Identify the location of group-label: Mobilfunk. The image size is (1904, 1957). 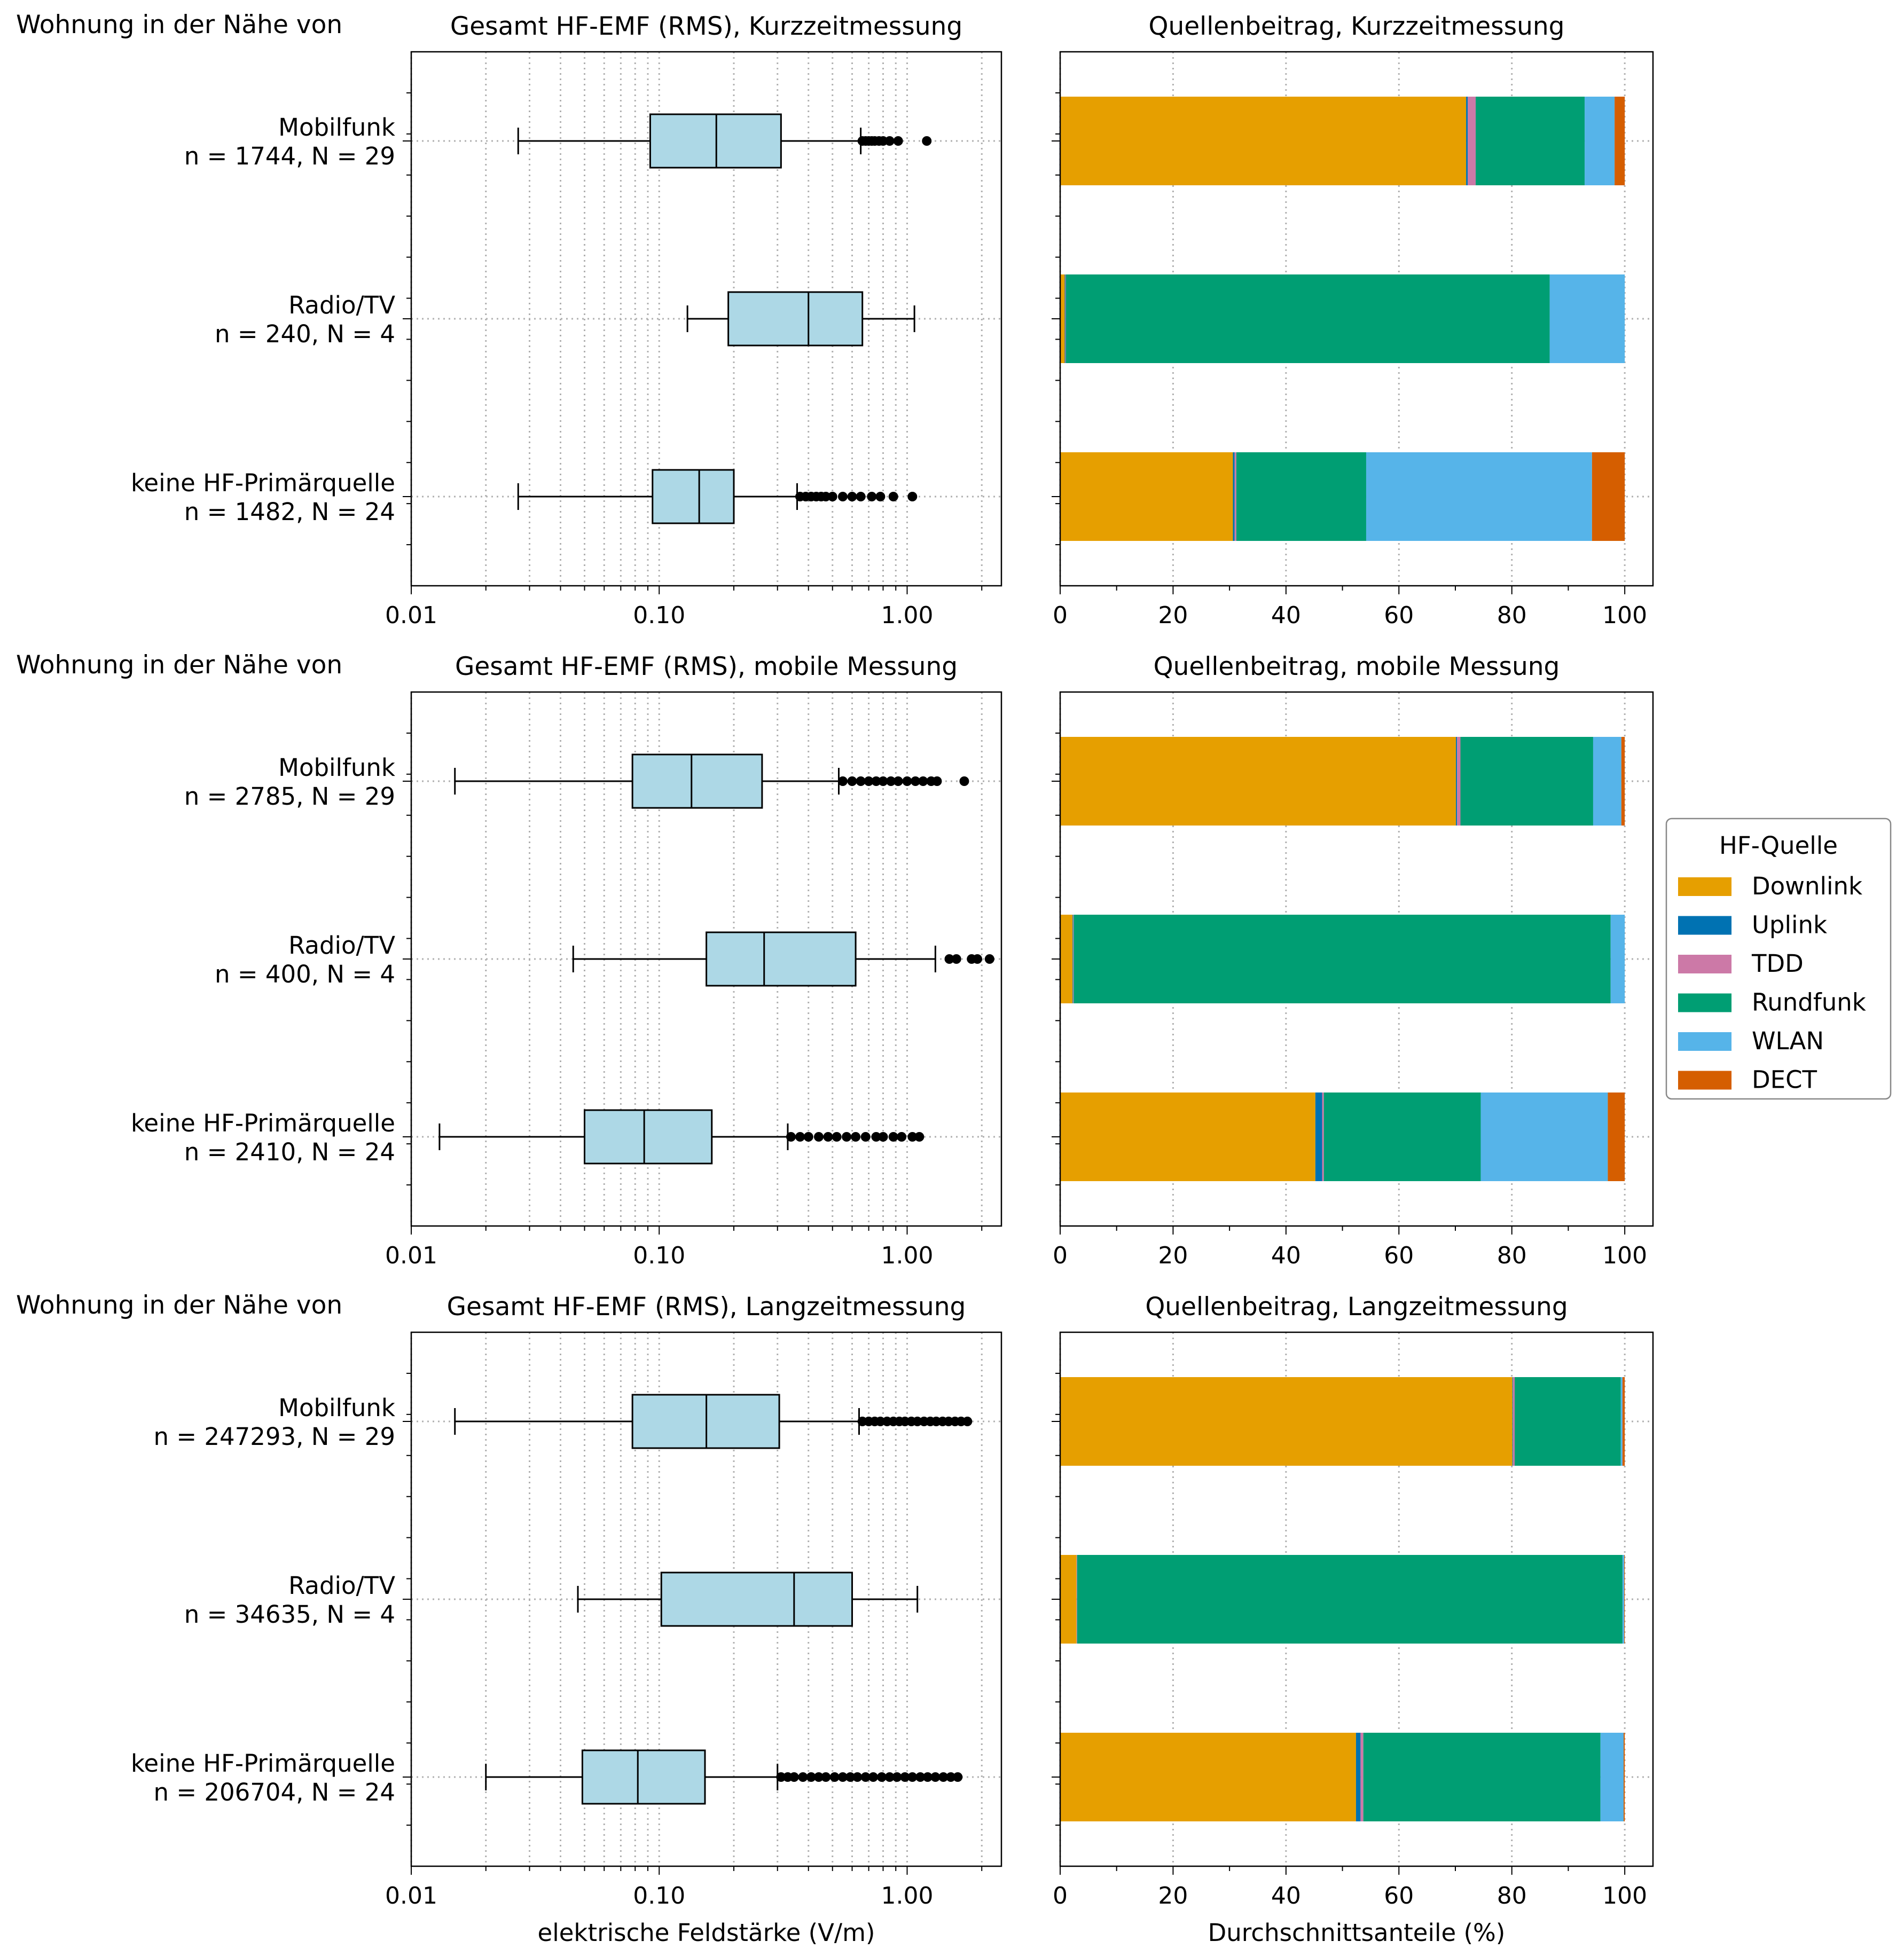
(337, 1408).